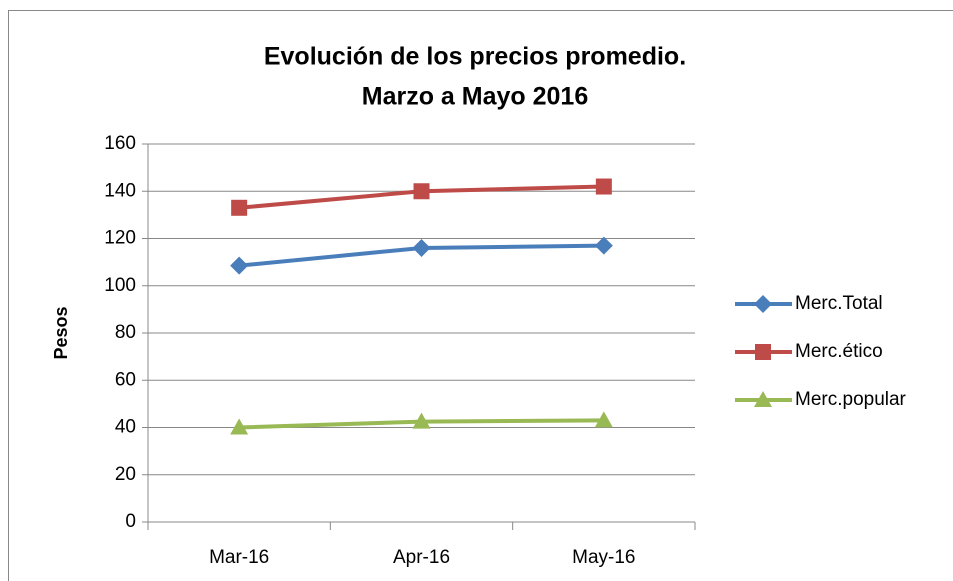  I want to click on y-tick-label: 40, so click(125, 427).